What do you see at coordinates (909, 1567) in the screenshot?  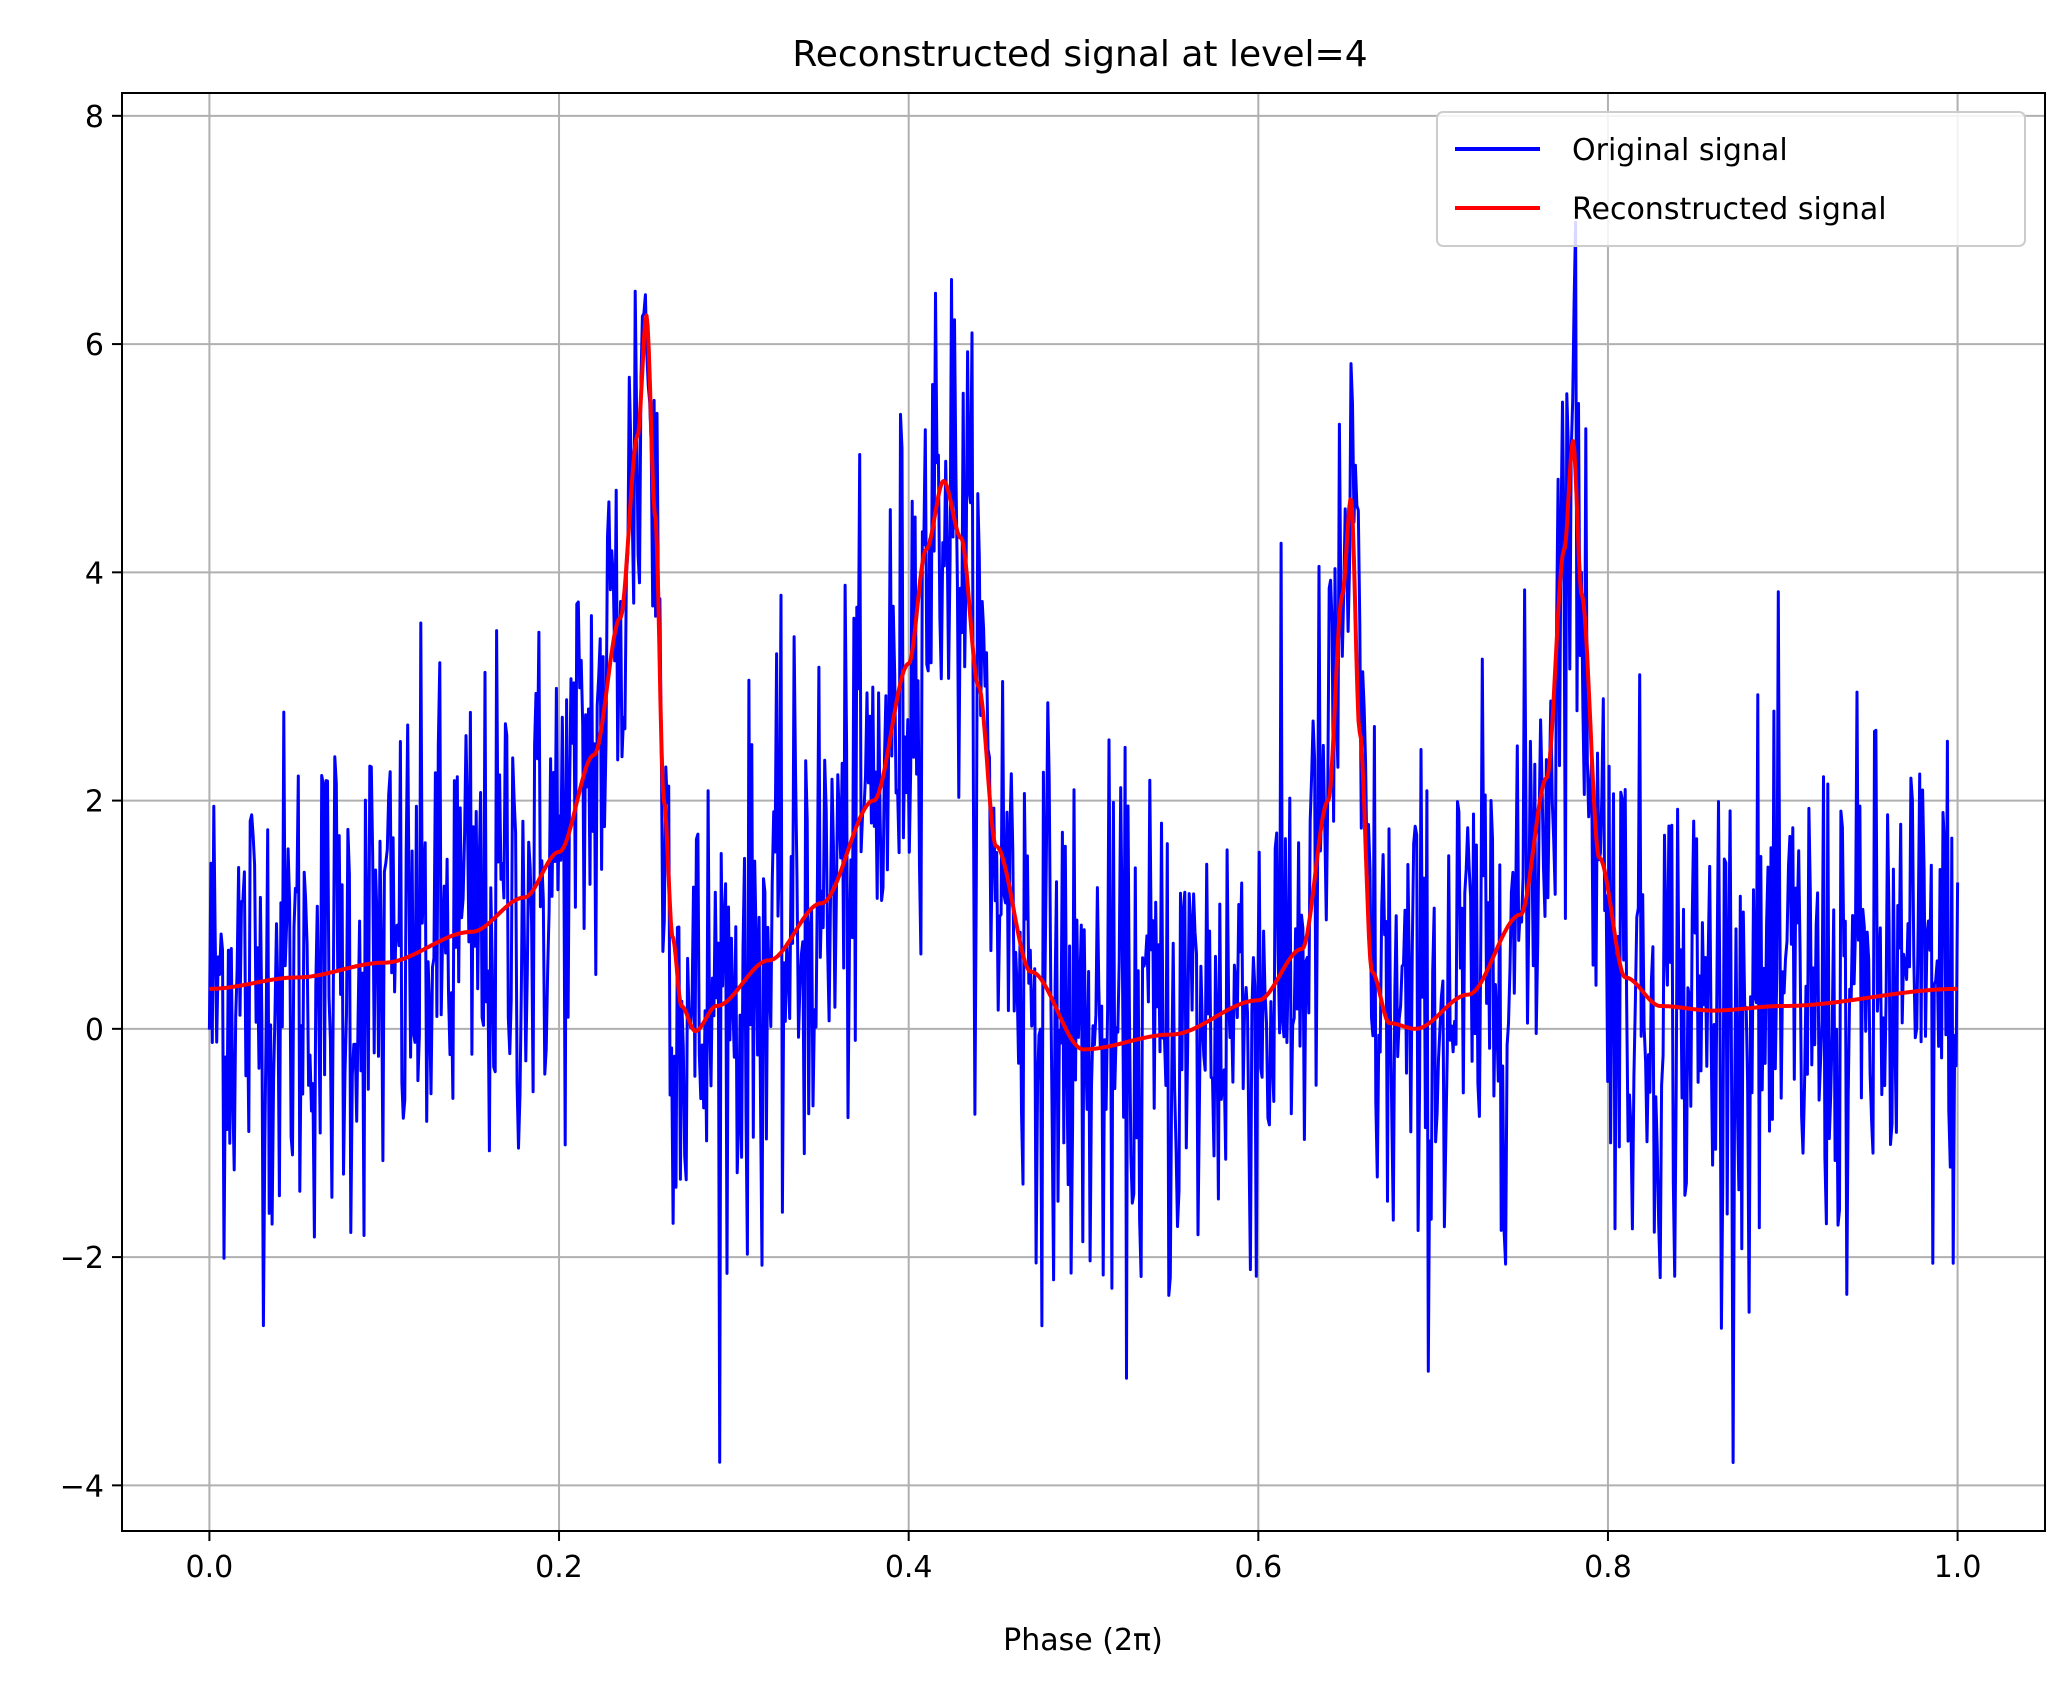 I see `x-tick-label: 0.4` at bounding box center [909, 1567].